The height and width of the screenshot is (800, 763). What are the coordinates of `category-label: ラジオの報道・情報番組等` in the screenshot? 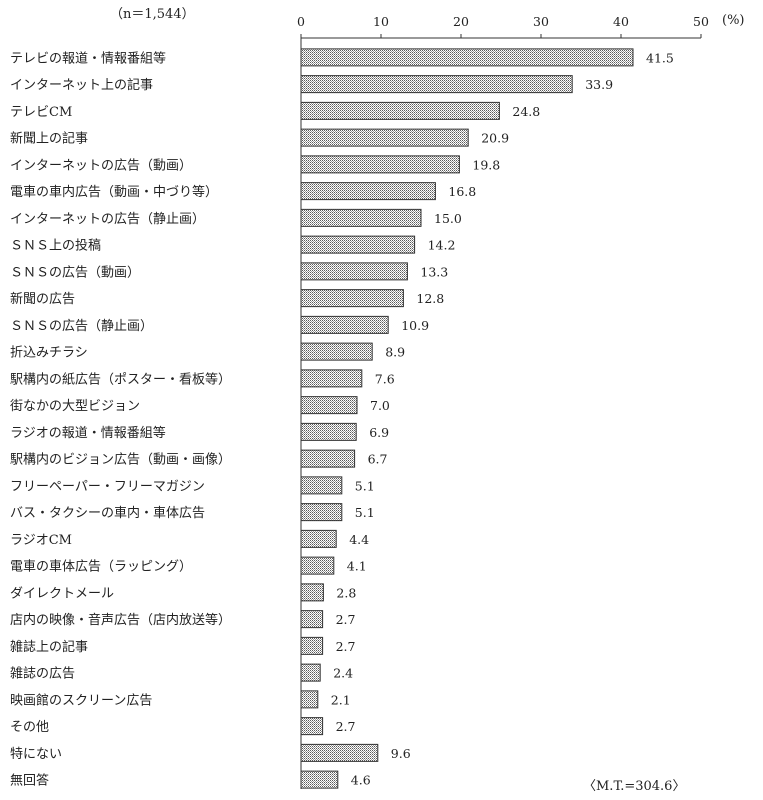 It's located at (88, 433).